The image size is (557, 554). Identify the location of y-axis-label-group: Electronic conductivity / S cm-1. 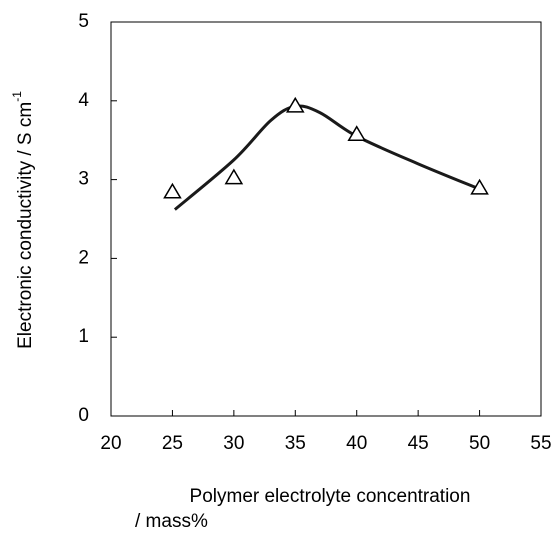
(23, 220).